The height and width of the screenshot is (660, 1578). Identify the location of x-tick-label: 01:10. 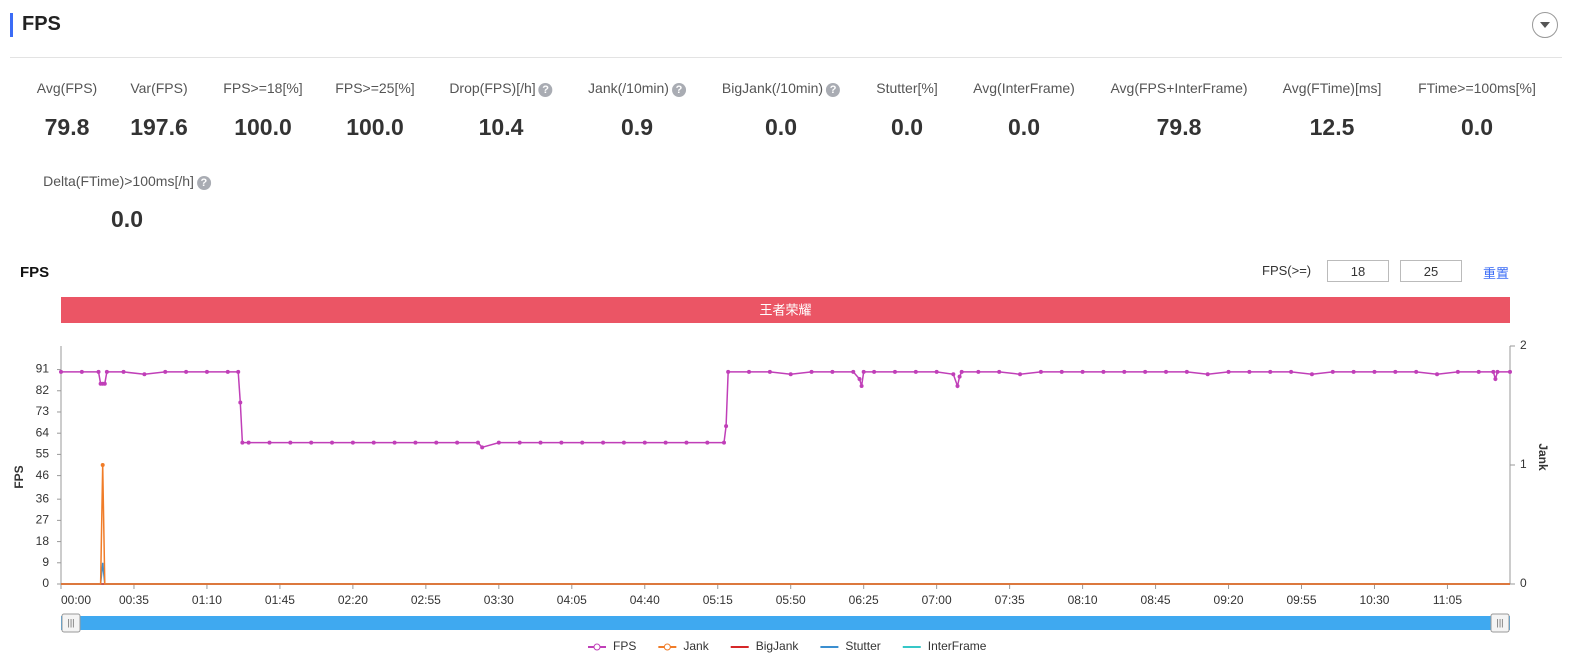
(207, 600).